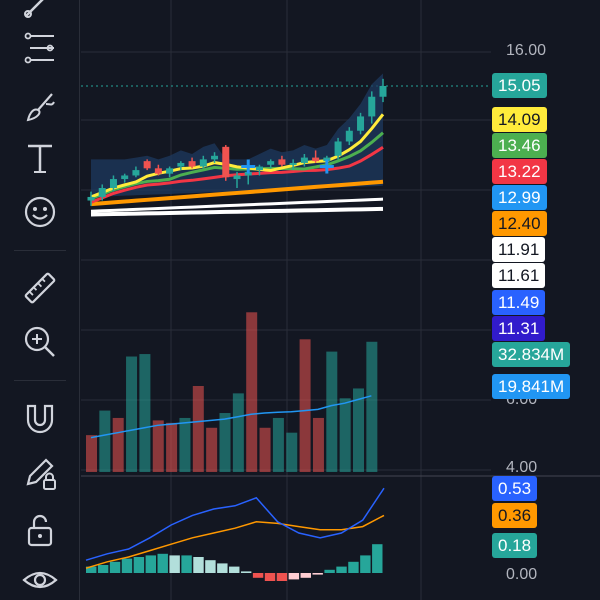 This screenshot has width=600, height=600. I want to click on fib-retracement-tool-button, so click(40, 48).